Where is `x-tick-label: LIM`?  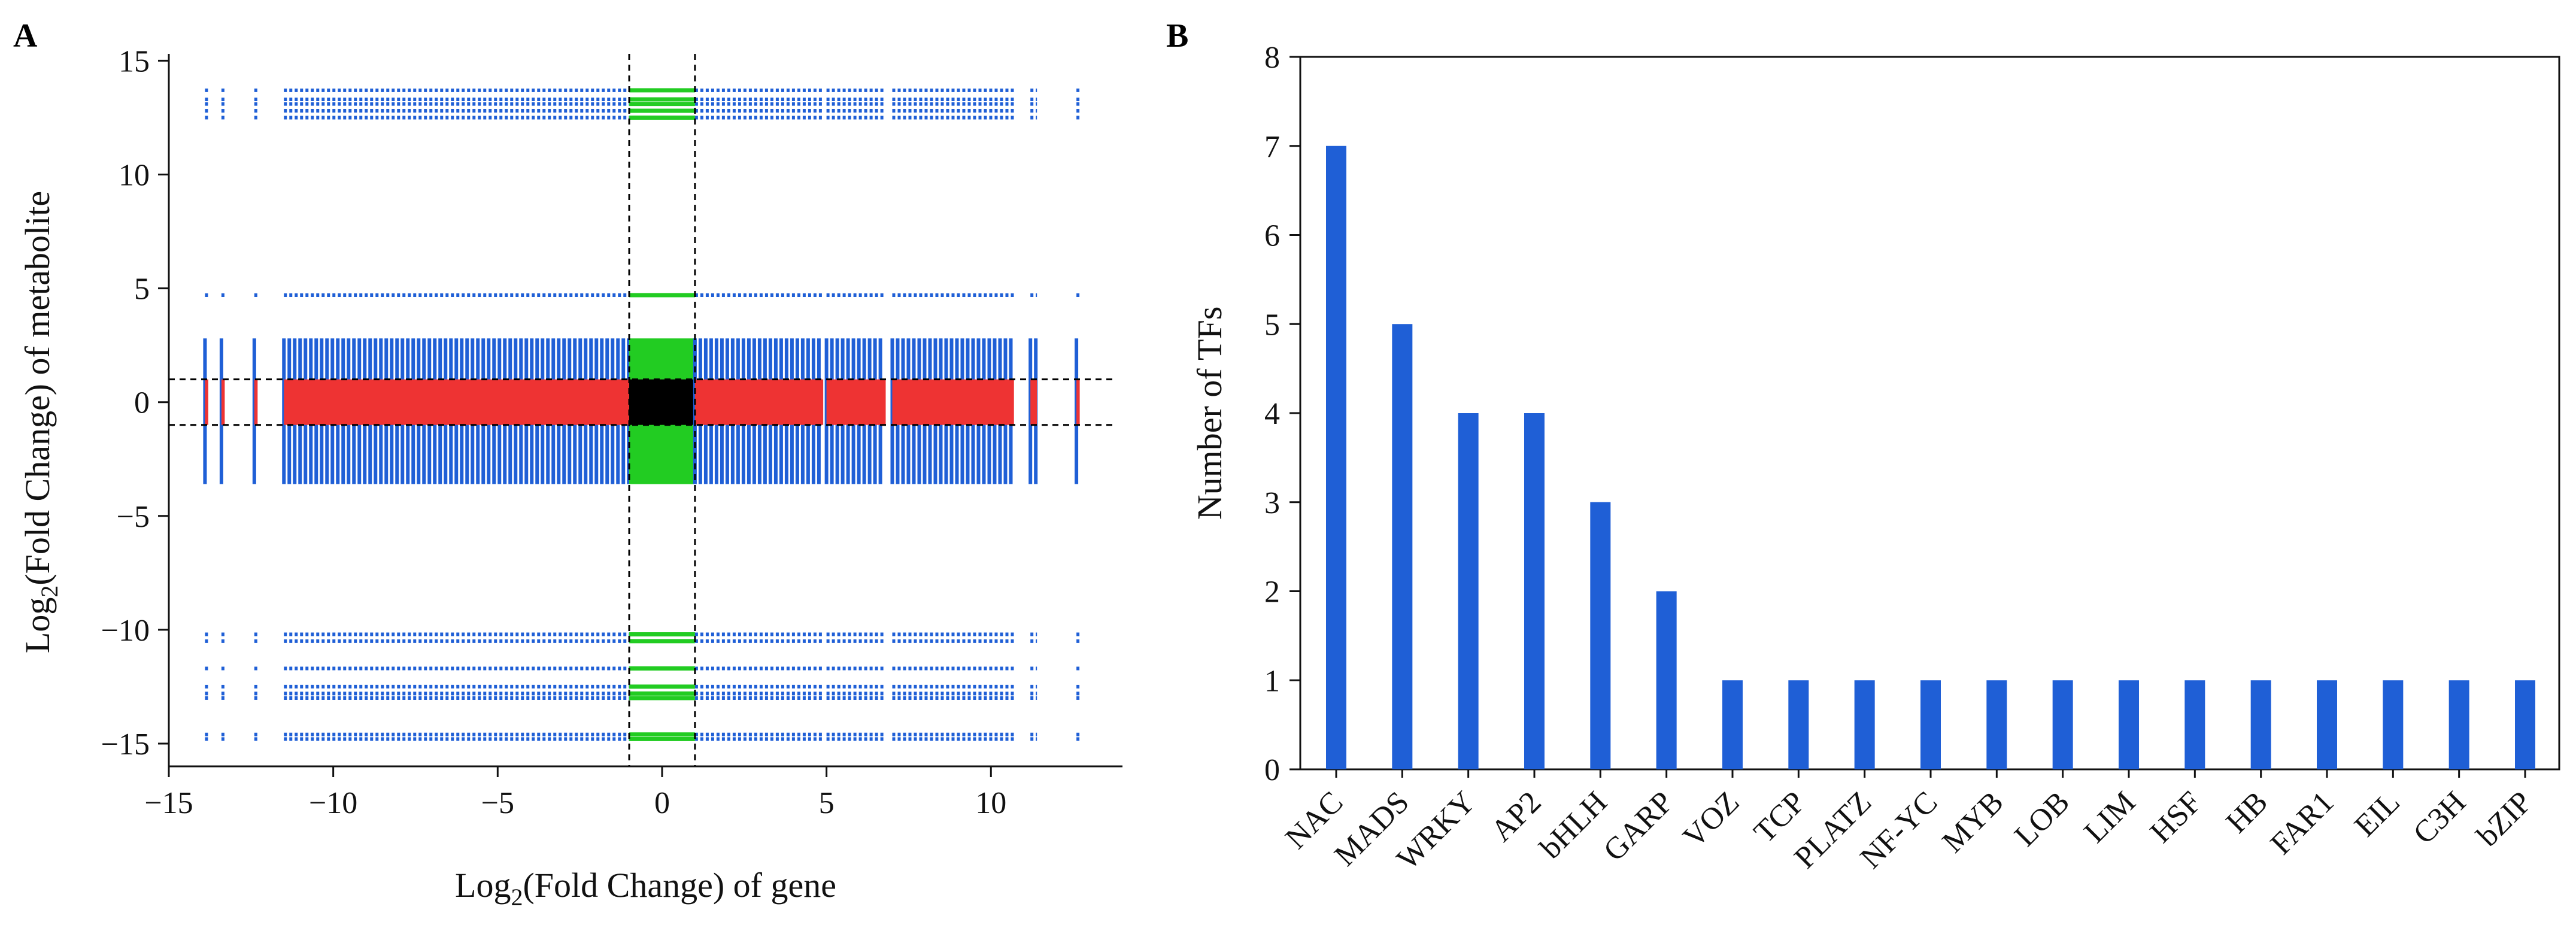
x-tick-label: LIM is located at coordinates (2110, 817).